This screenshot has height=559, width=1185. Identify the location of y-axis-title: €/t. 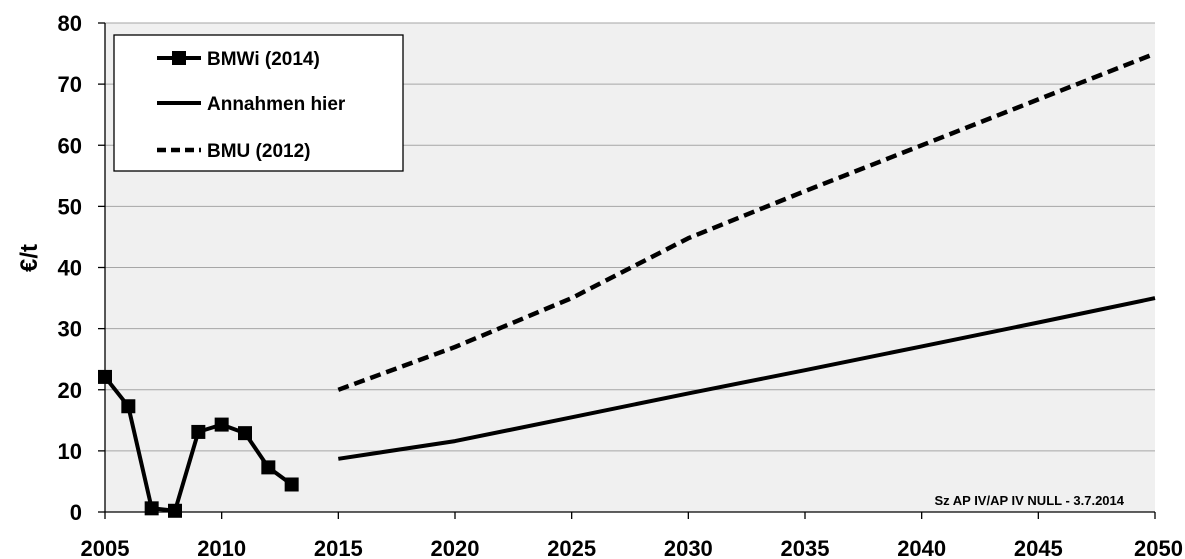
(29, 258).